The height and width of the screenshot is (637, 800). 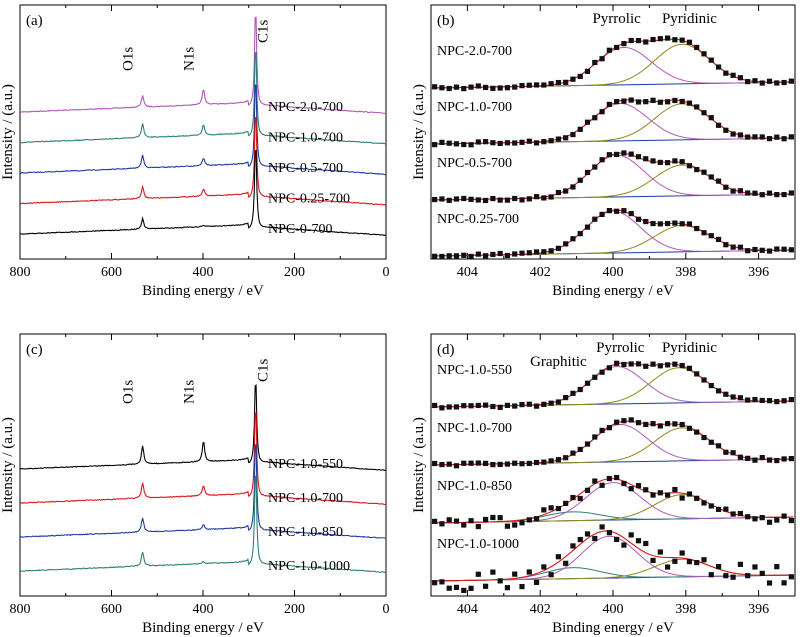 What do you see at coordinates (558, 362) in the screenshot?
I see `component-label: Graphitic` at bounding box center [558, 362].